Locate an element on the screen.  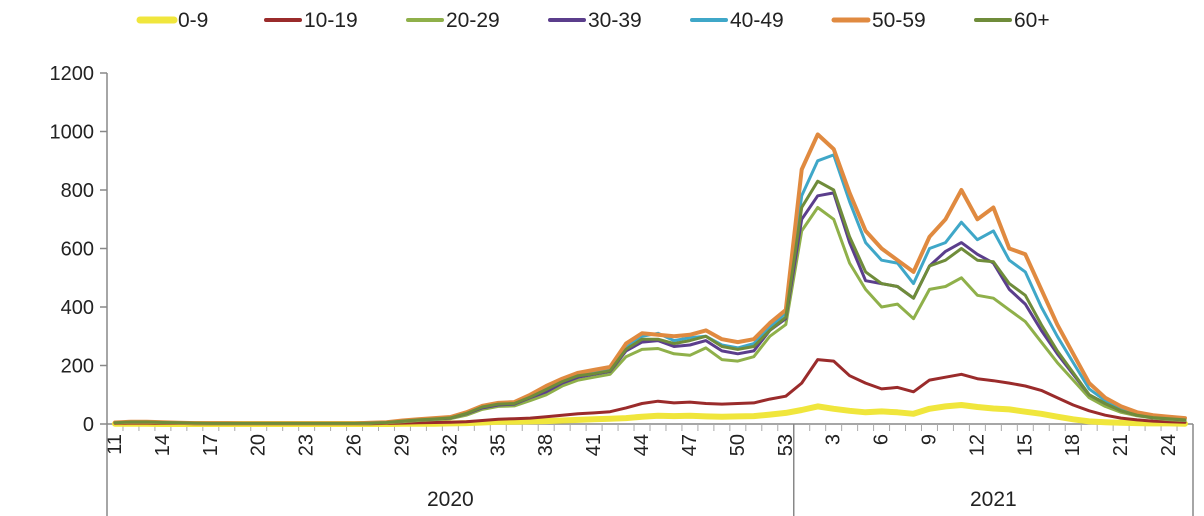
y-axis: 0 200 400 600 800 1000 1200 is located at coordinates (79, 249).